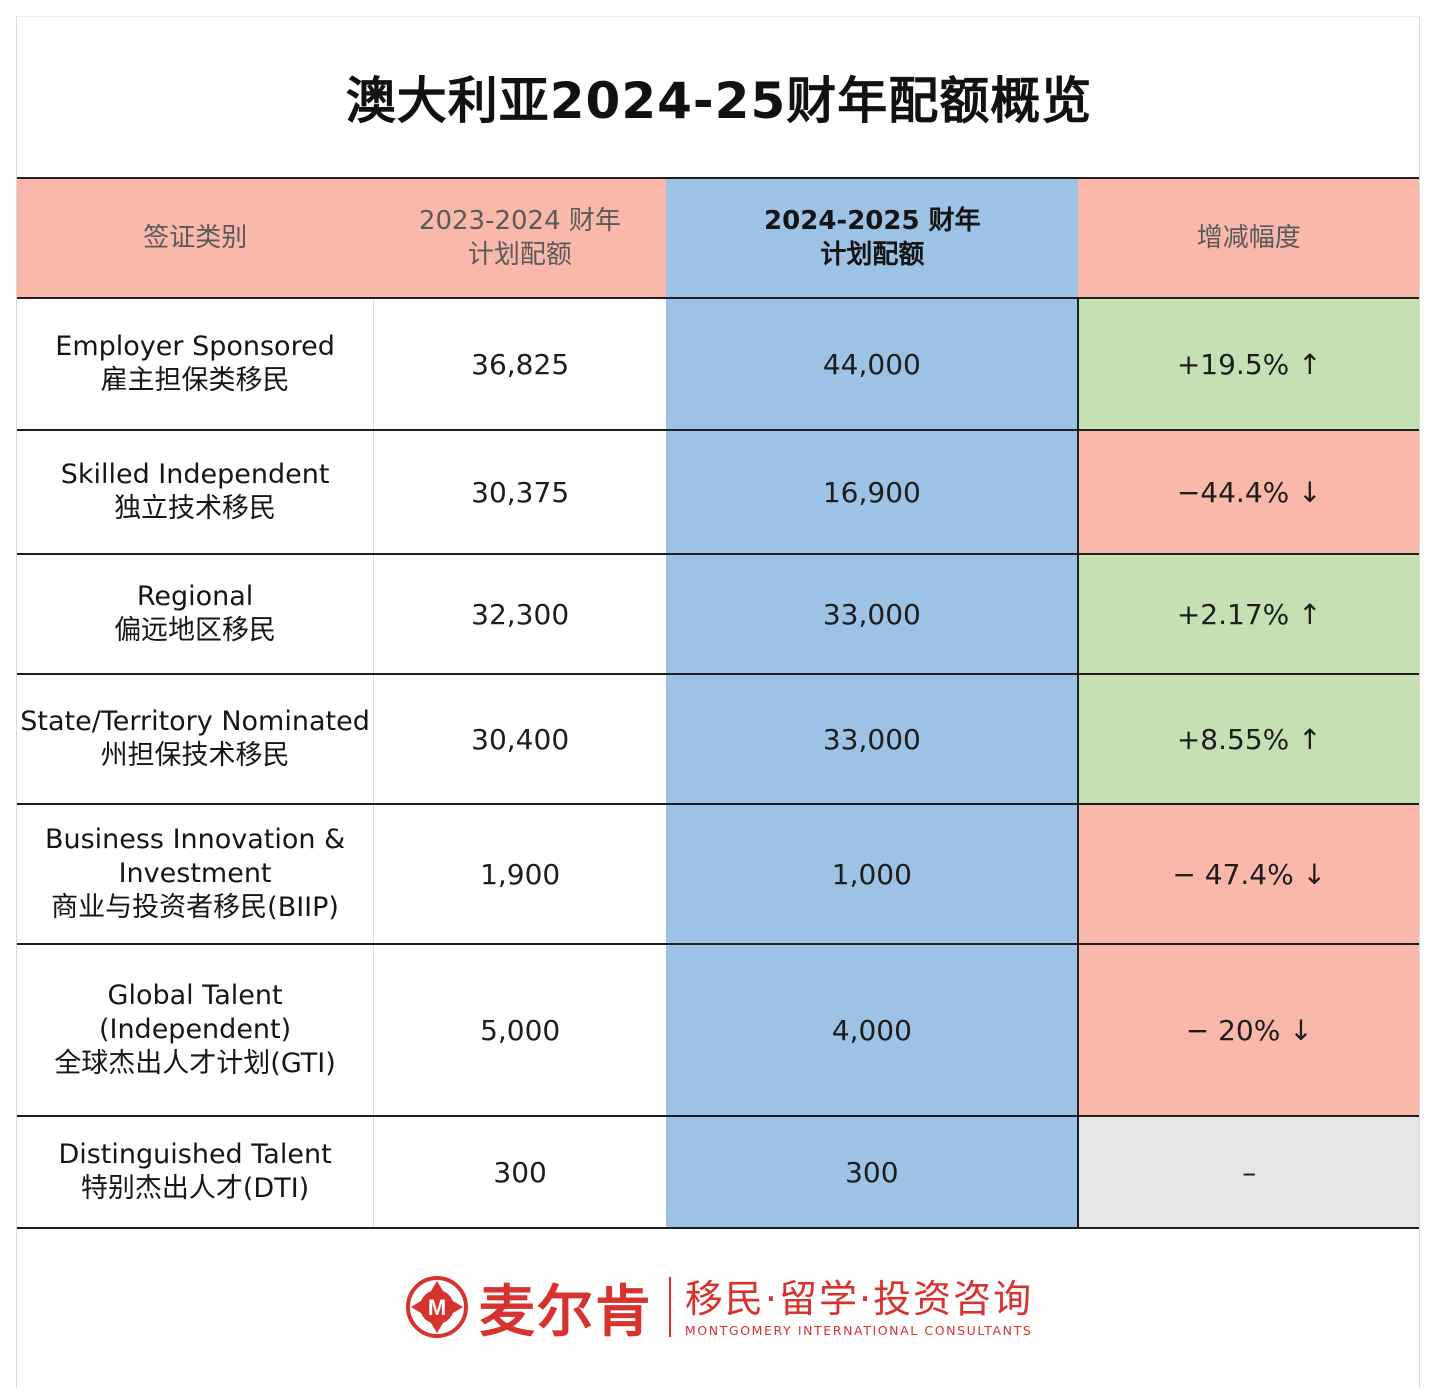  I want to click on category-en: State/Territory Nominated, so click(195, 721).